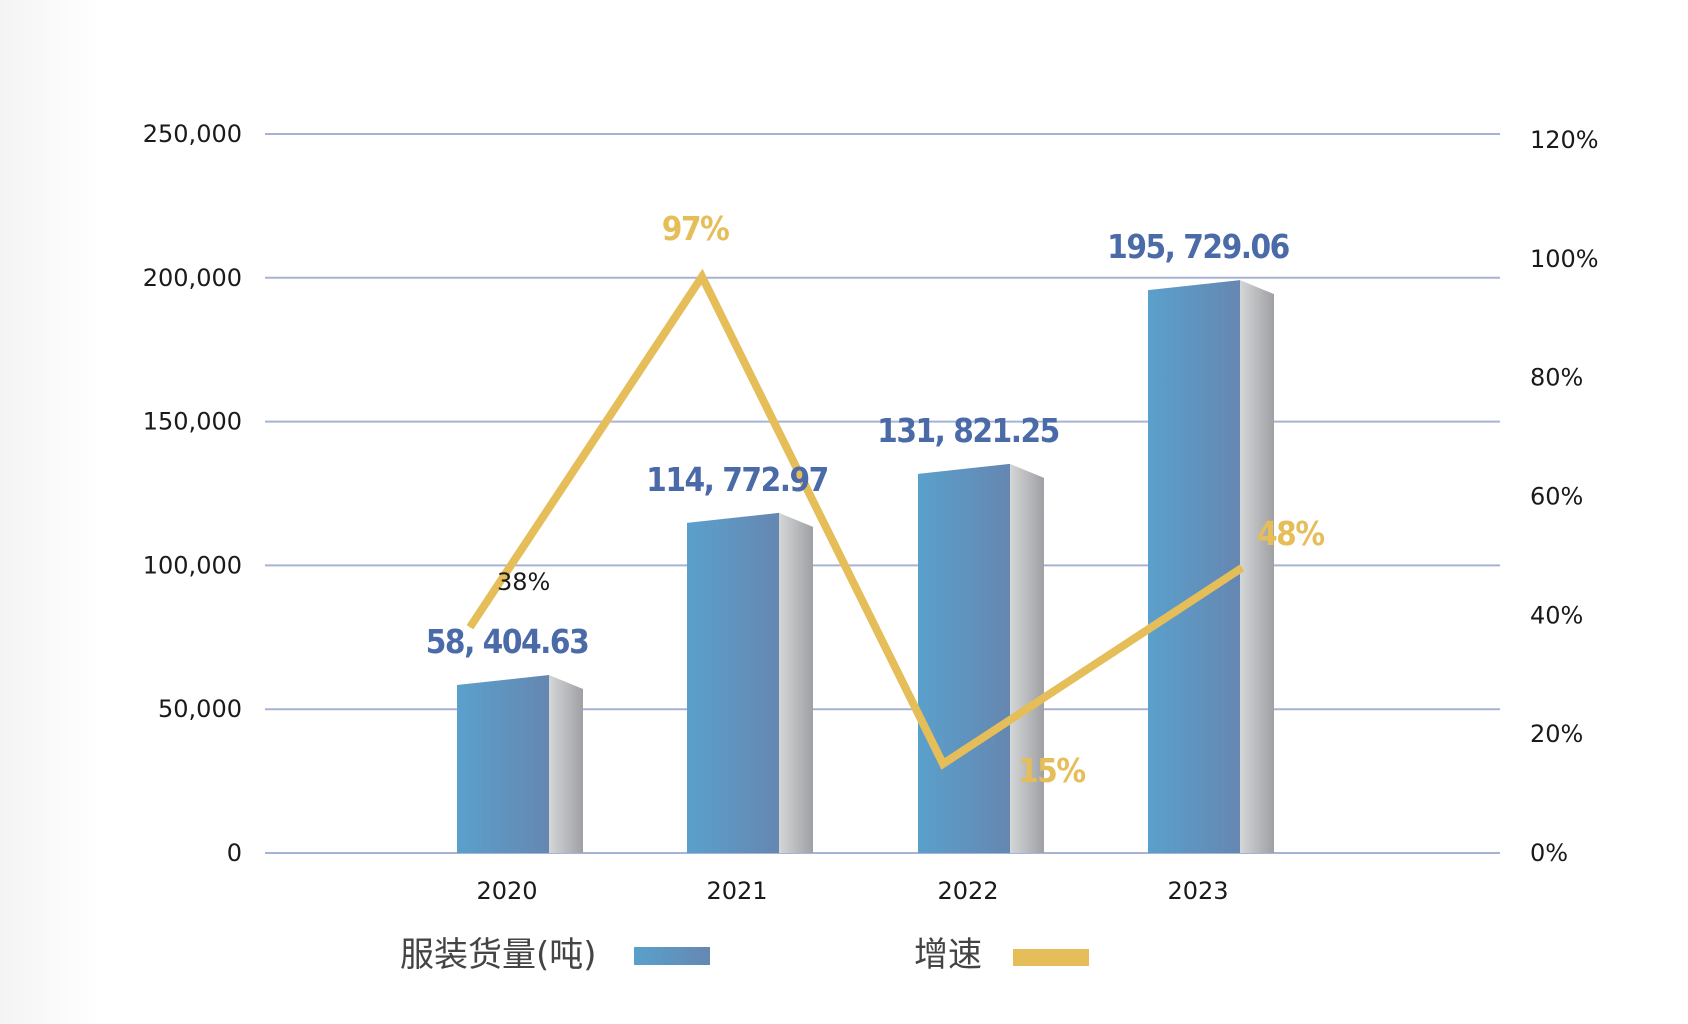  What do you see at coordinates (1564, 140) in the screenshot?
I see `right-y-tick-label: 120%` at bounding box center [1564, 140].